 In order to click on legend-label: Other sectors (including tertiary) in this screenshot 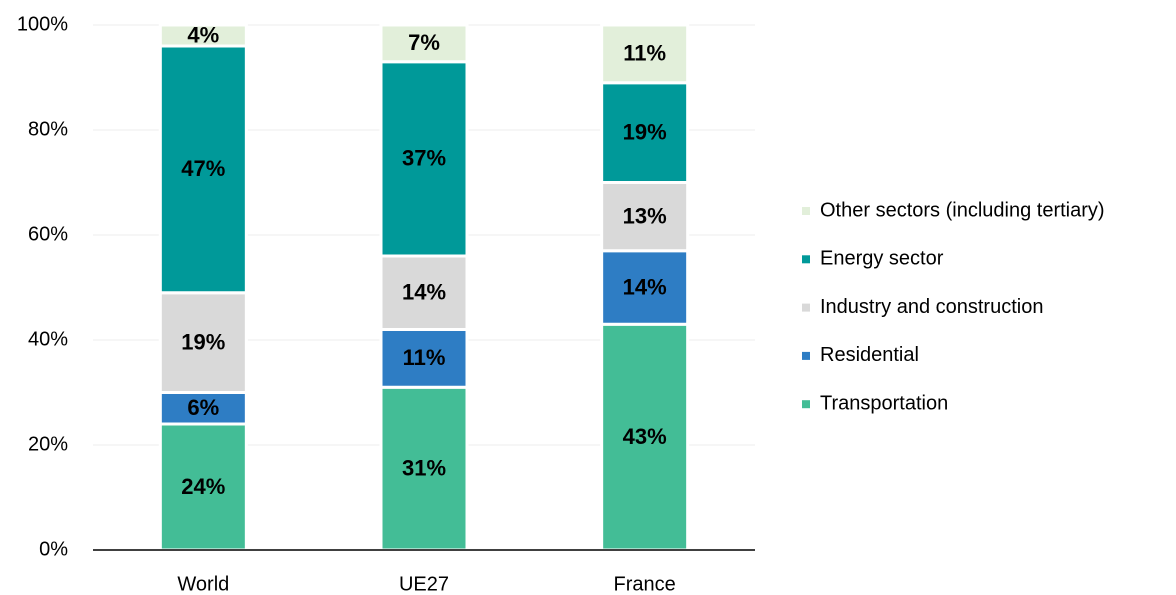, I will do `click(962, 210)`.